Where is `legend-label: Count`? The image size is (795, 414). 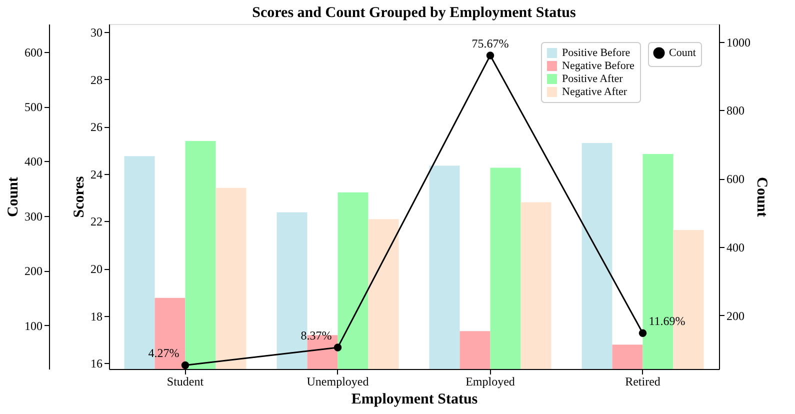
legend-label: Count is located at coordinates (682, 53).